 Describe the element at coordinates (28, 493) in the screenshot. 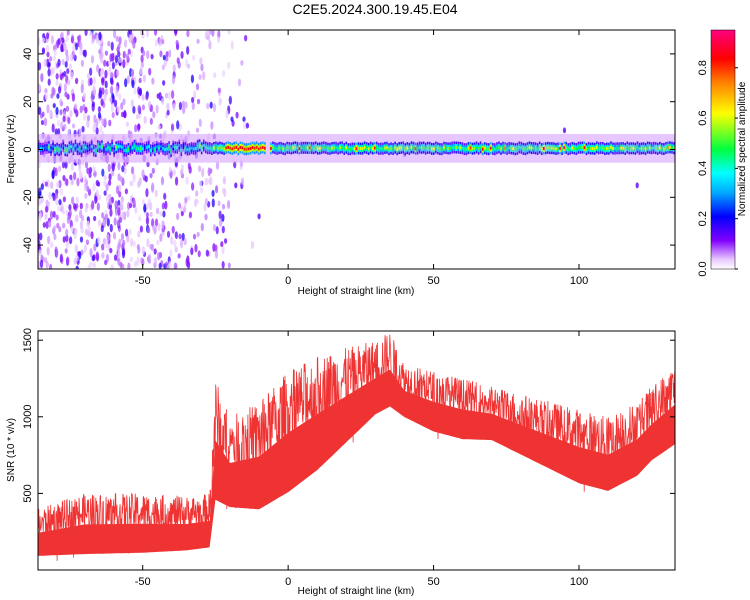

I see `y-tick-label: 500` at that location.